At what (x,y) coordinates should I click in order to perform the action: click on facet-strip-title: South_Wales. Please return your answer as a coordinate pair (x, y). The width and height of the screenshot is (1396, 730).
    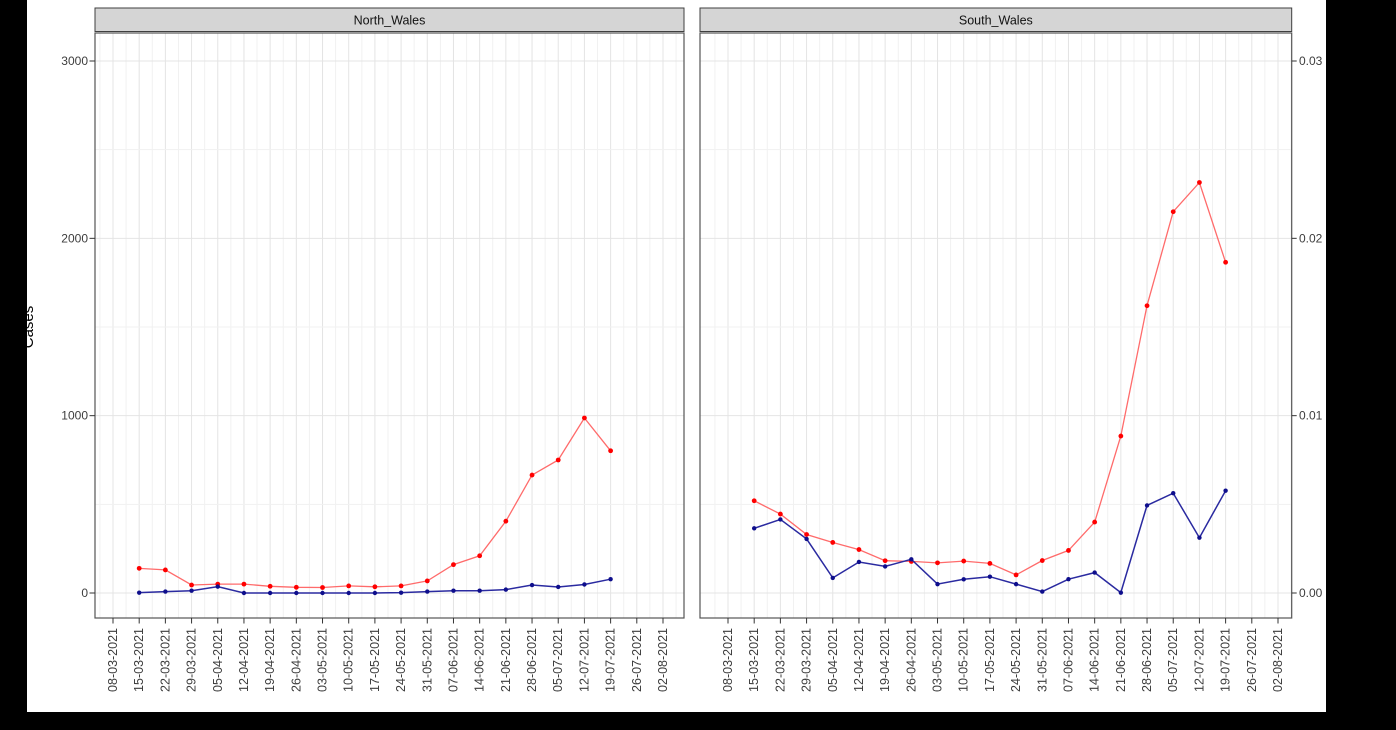
    Looking at the image, I should click on (996, 21).